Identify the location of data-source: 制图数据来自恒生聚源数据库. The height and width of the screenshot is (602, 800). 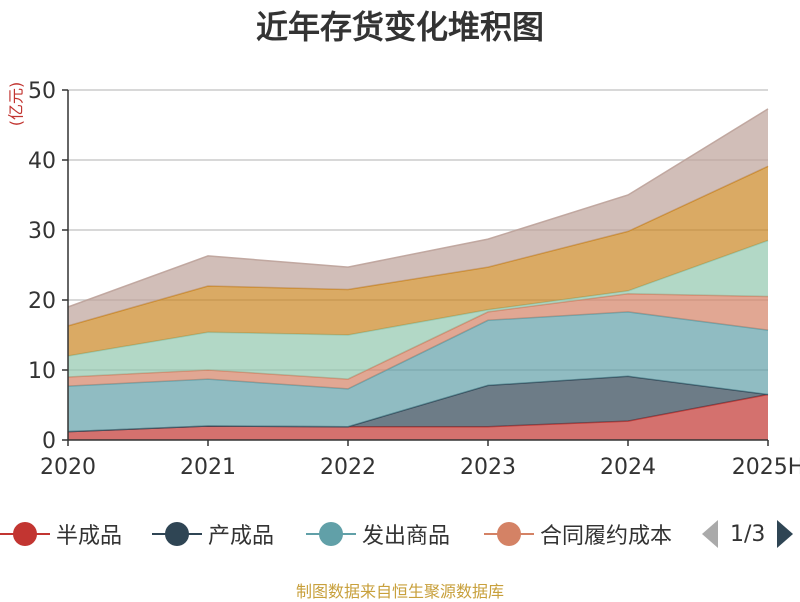
(399, 591).